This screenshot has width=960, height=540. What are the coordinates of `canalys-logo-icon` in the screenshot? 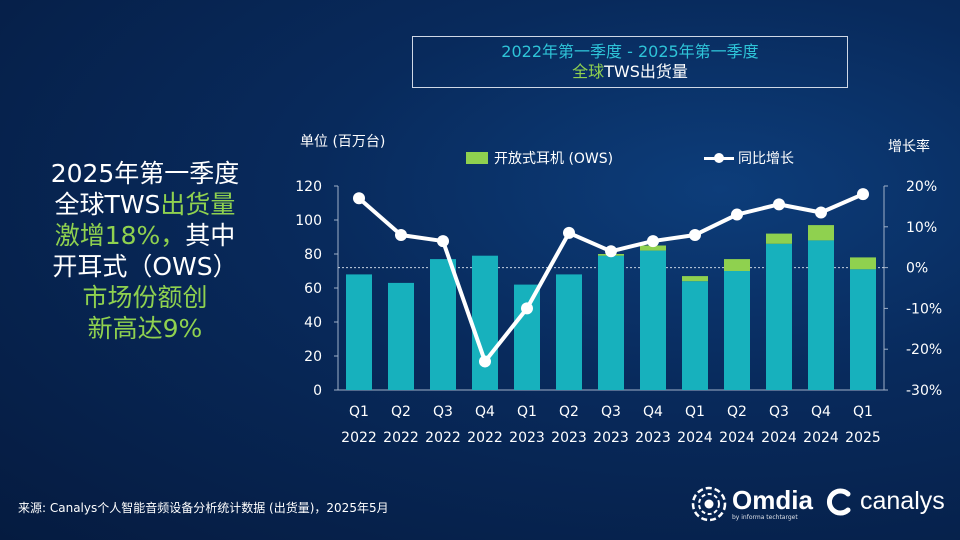 It's located at (839, 501).